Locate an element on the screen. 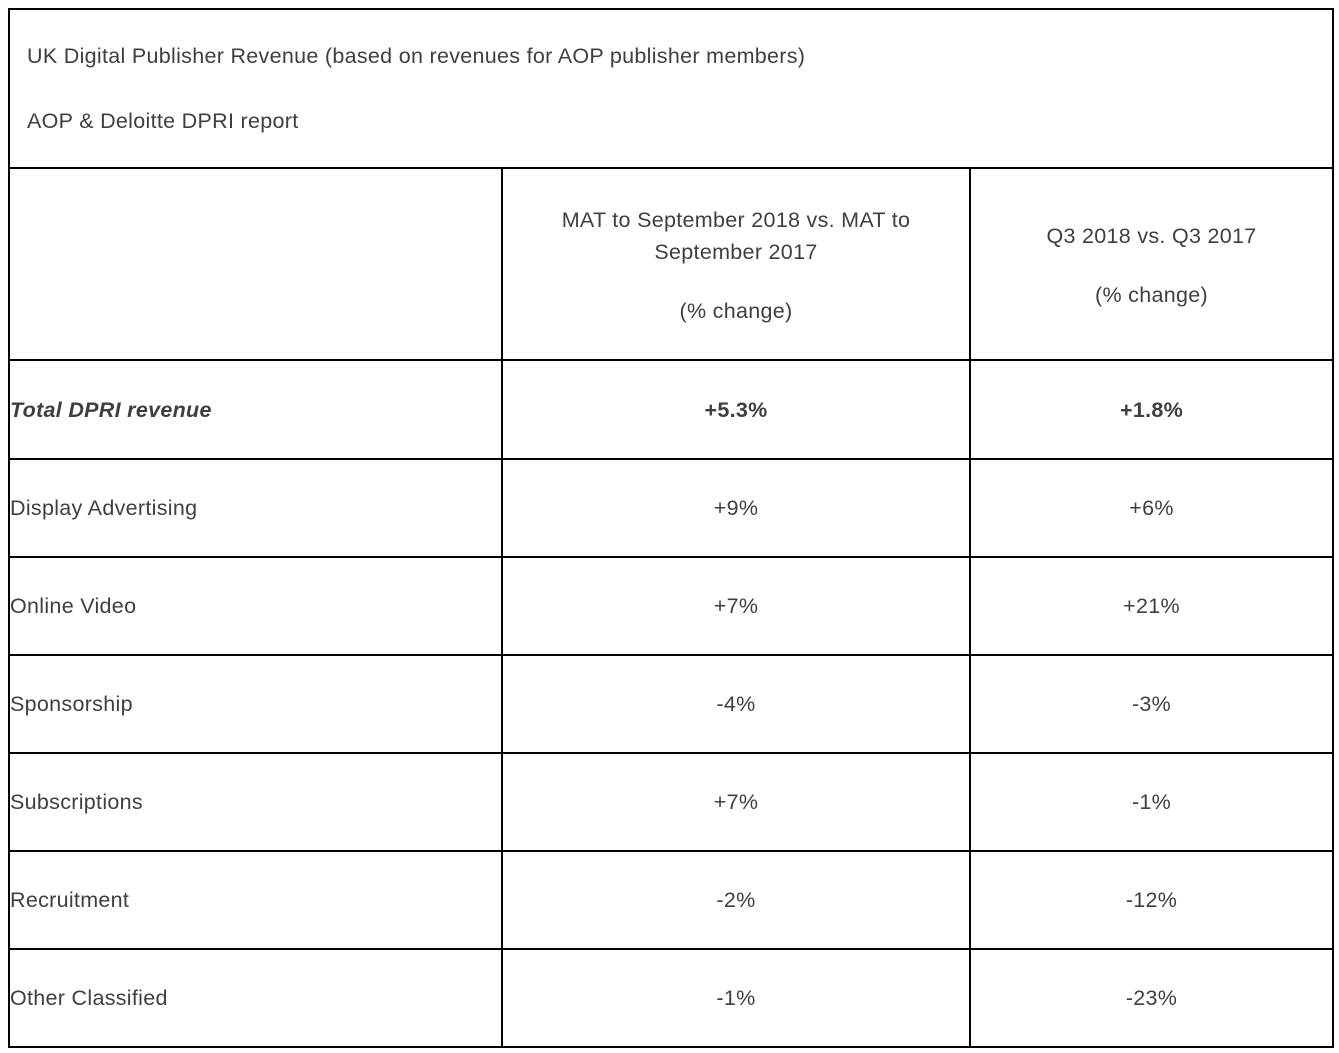 The image size is (1339, 1053). row-label: Display Advertising is located at coordinates (255, 508).